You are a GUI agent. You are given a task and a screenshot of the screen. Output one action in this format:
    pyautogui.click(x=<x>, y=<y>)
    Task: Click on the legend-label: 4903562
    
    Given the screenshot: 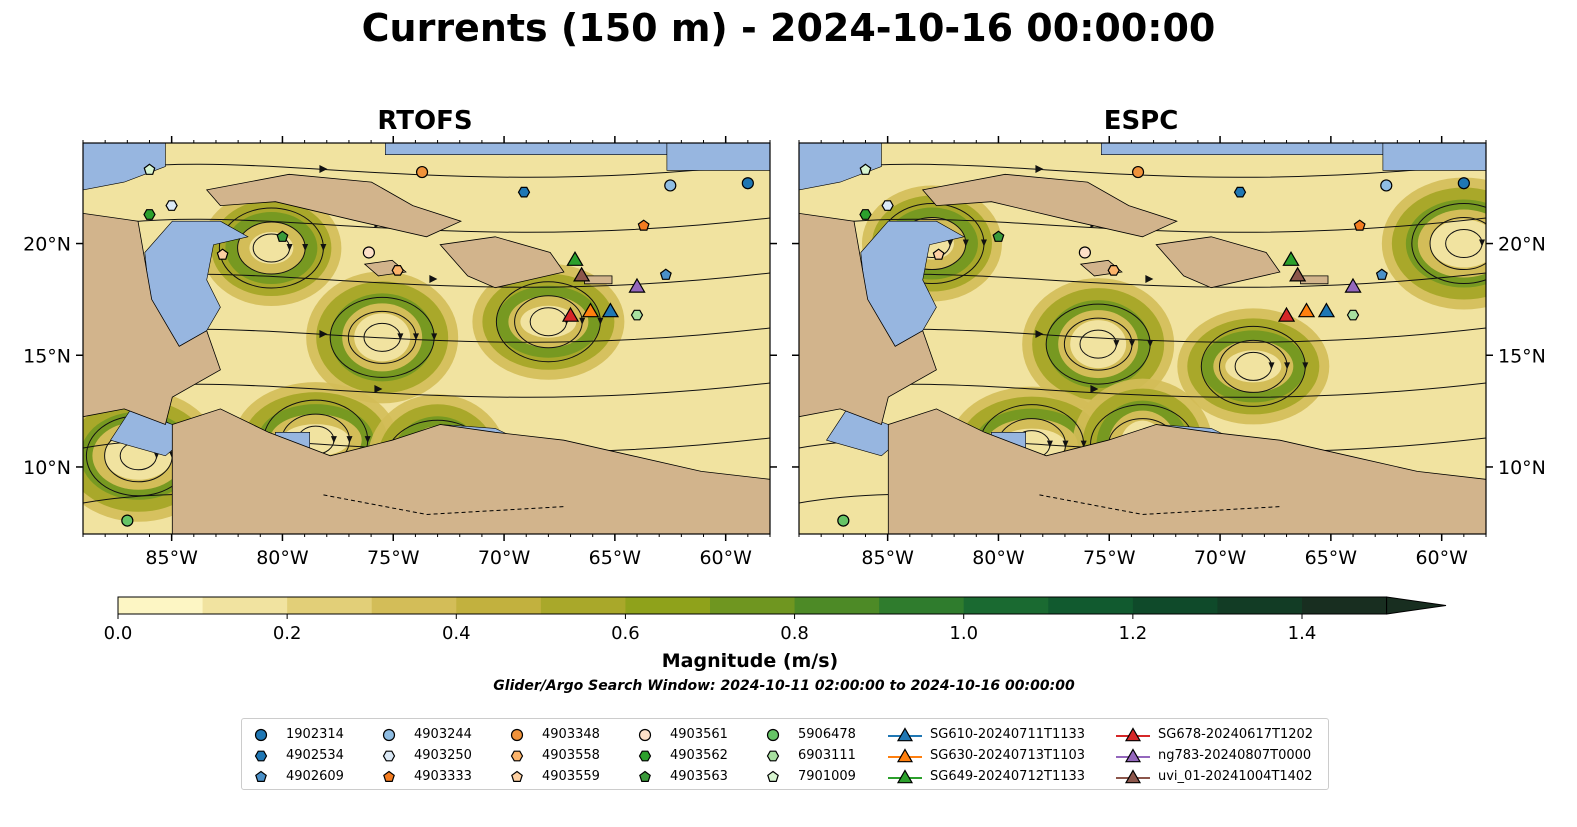 What is the action you would take?
    pyautogui.click(x=699, y=755)
    